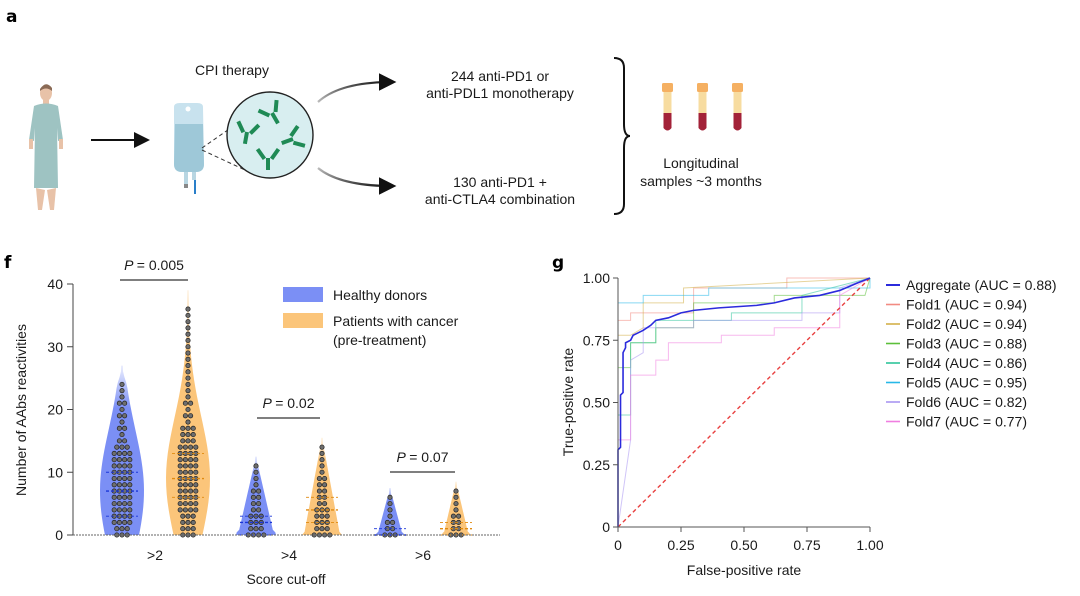 The height and width of the screenshot is (596, 1080). I want to click on legend-label: Fold7 (AUC = 0.77), so click(966, 422).